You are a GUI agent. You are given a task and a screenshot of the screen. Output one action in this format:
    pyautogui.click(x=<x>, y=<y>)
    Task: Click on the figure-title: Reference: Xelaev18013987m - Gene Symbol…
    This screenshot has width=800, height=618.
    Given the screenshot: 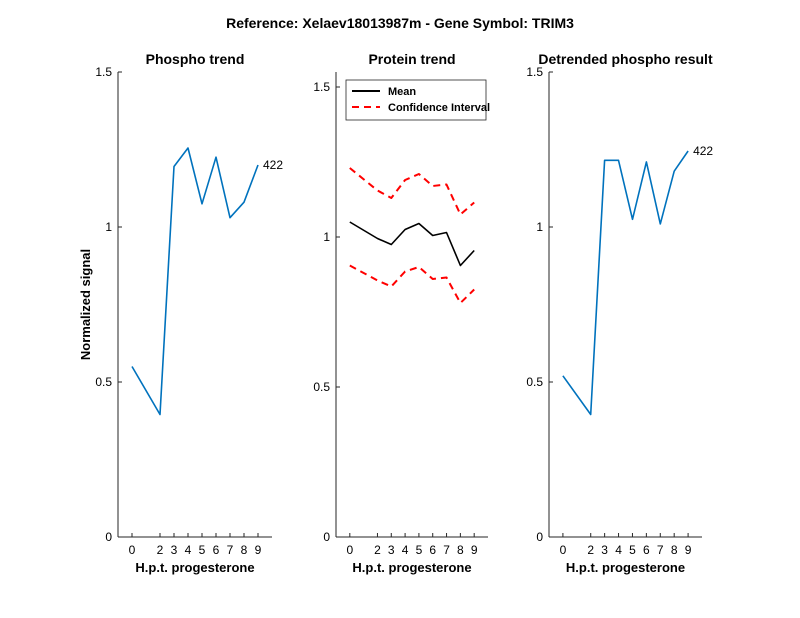 What is the action you would take?
    pyautogui.click(x=400, y=23)
    